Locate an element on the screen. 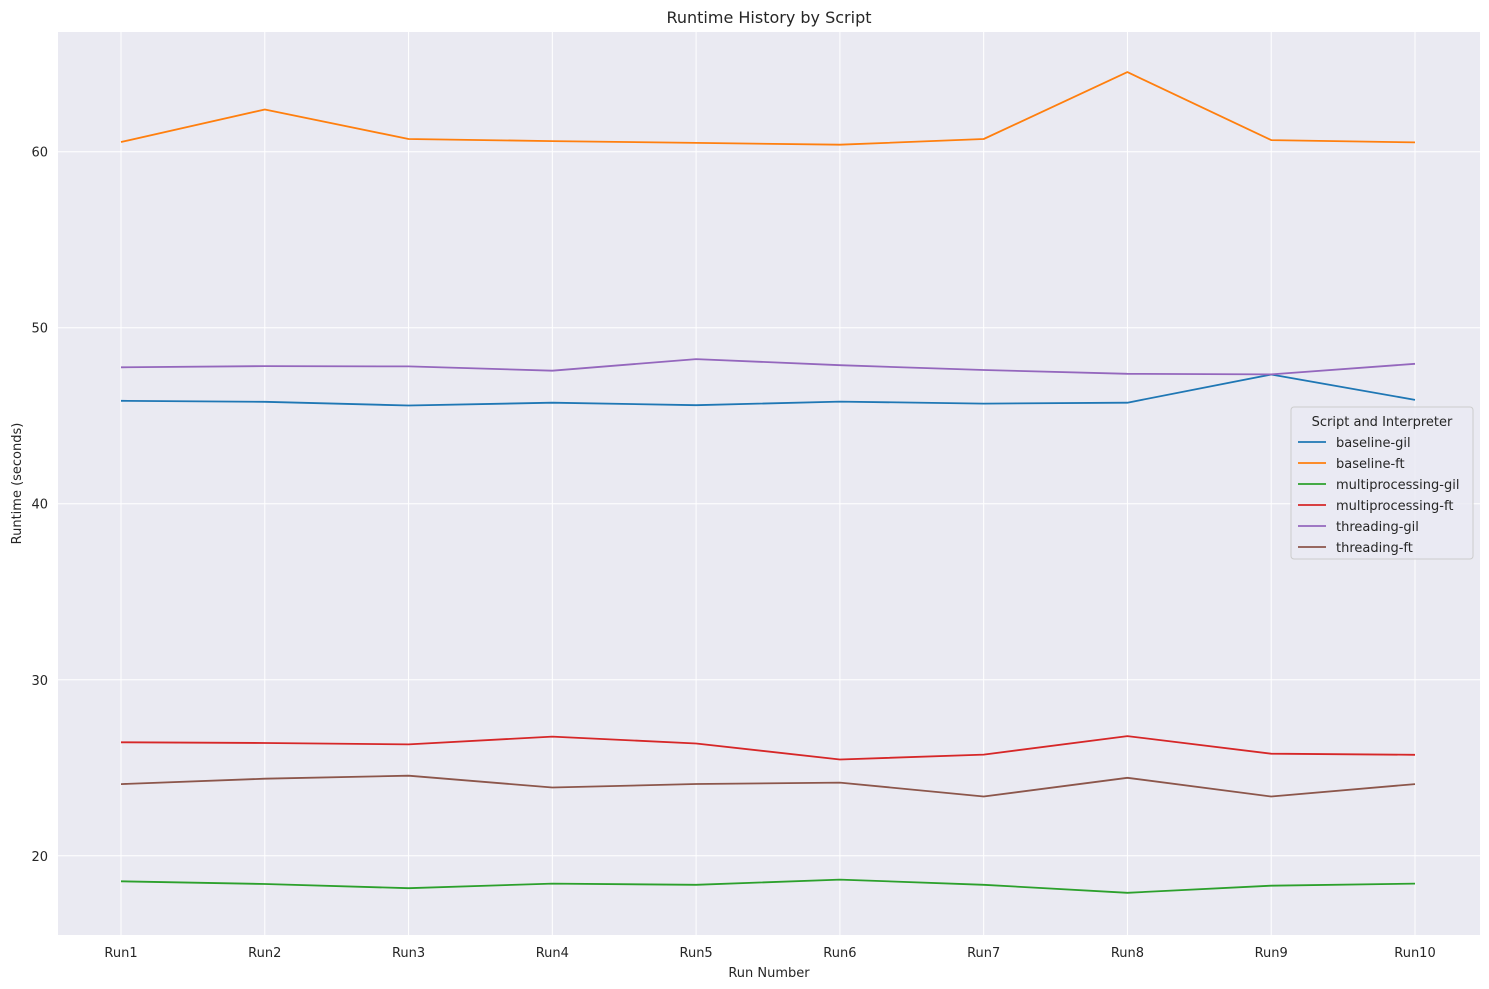  series-line-threading-gil is located at coordinates (768, 367).